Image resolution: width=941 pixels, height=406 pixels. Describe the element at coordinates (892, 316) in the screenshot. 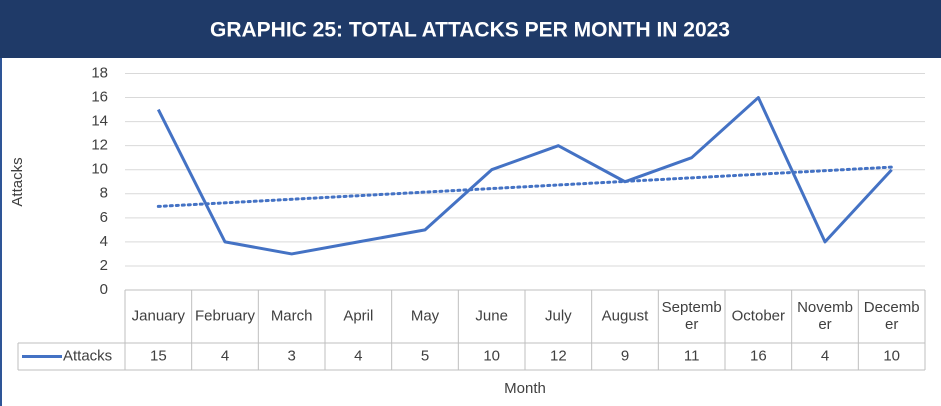

I see `x-tick-label: Decemb er` at that location.